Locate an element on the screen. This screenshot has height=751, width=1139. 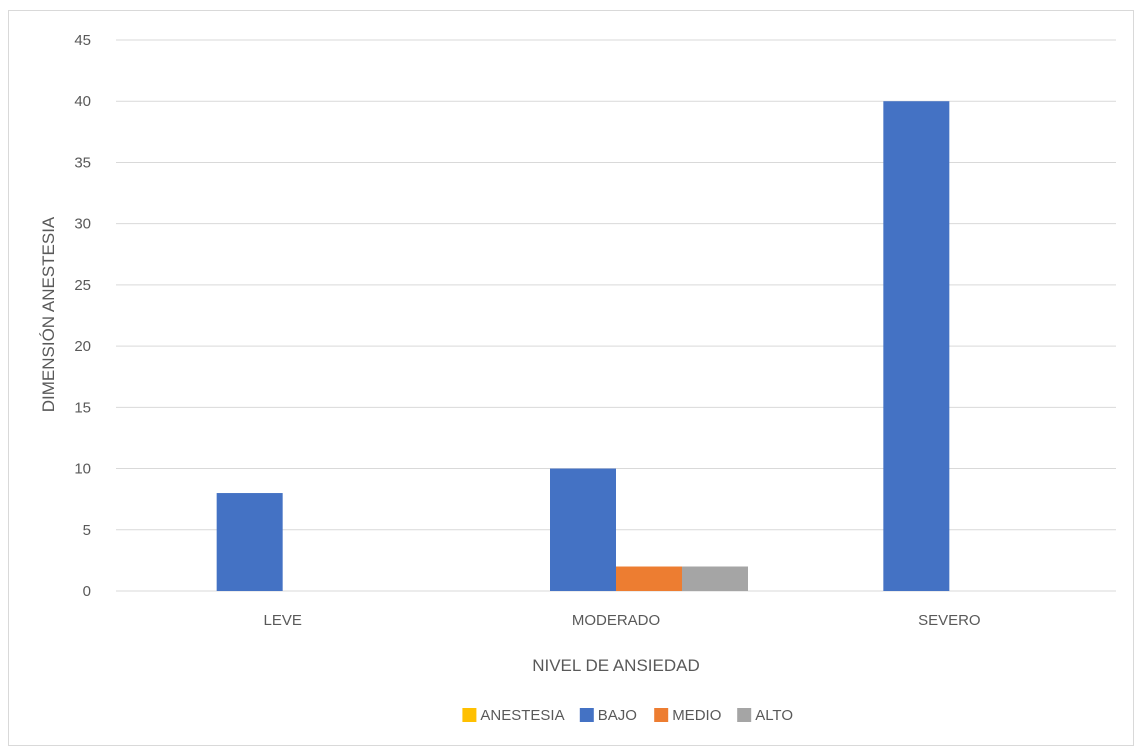
legend-label-bajo: BAJO is located at coordinates (617, 715).